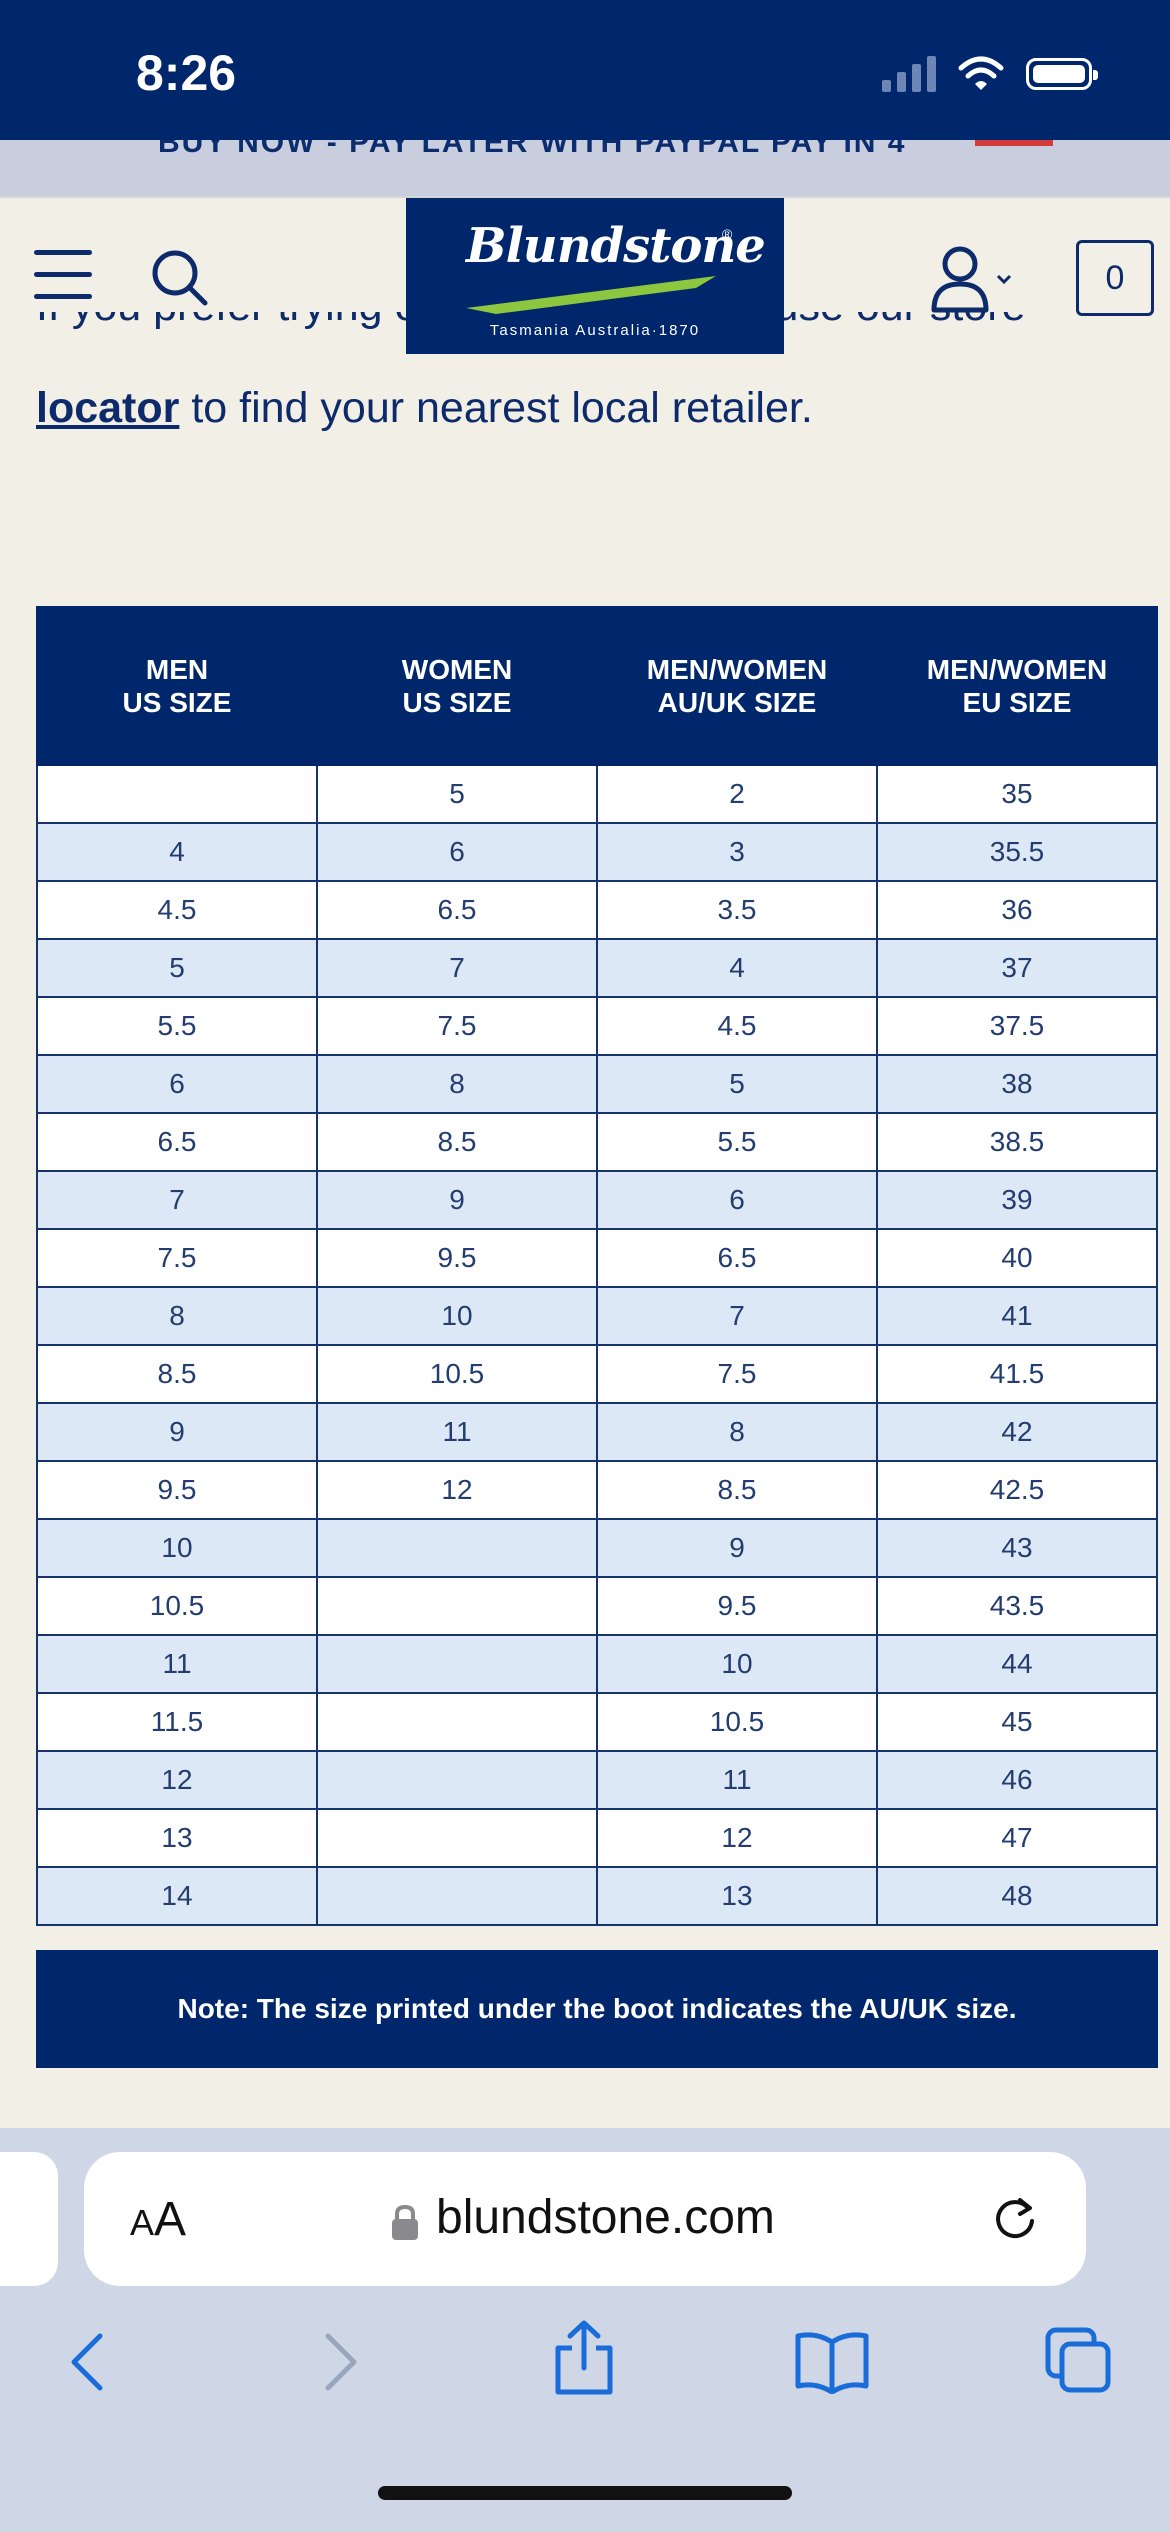  What do you see at coordinates (457, 686) in the screenshot?
I see `header-women-us: WOMEN US SIZE` at bounding box center [457, 686].